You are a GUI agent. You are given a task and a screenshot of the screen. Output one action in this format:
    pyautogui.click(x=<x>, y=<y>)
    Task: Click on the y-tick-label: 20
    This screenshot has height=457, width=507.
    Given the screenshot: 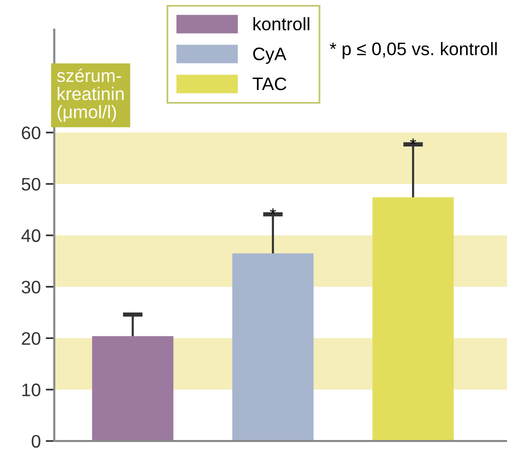 What is the action you would take?
    pyautogui.click(x=31, y=338)
    